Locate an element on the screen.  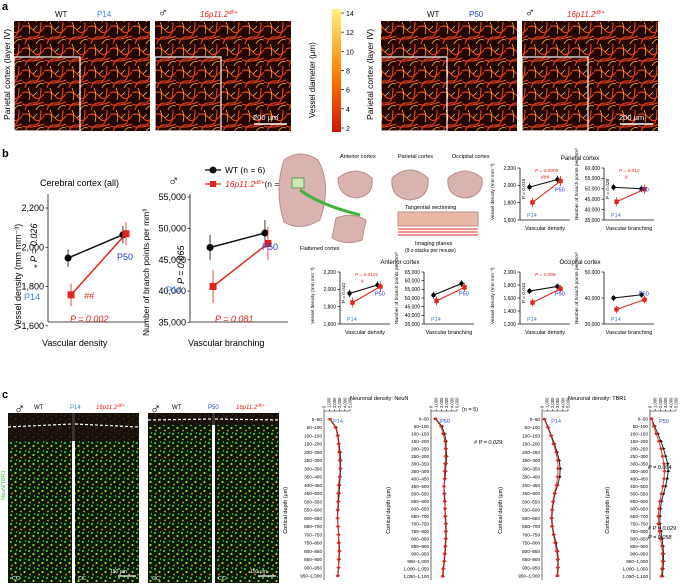
y-tick-label: 1,800 is located at coordinates (329, 307).